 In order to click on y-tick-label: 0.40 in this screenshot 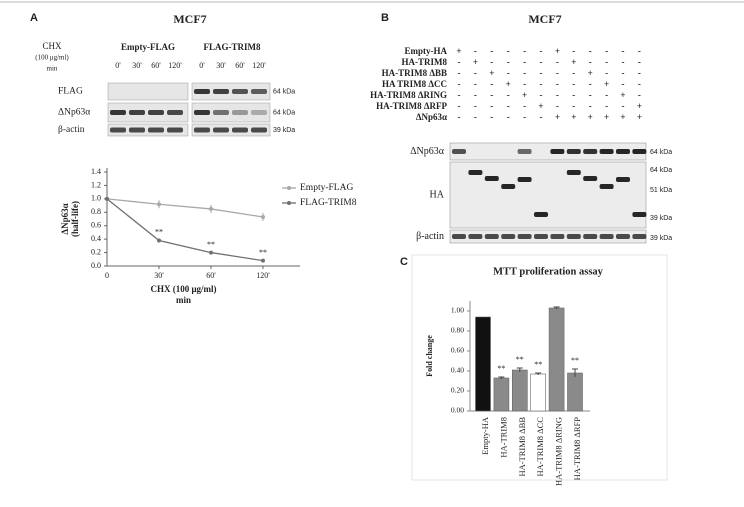, I will do `click(457, 370)`.